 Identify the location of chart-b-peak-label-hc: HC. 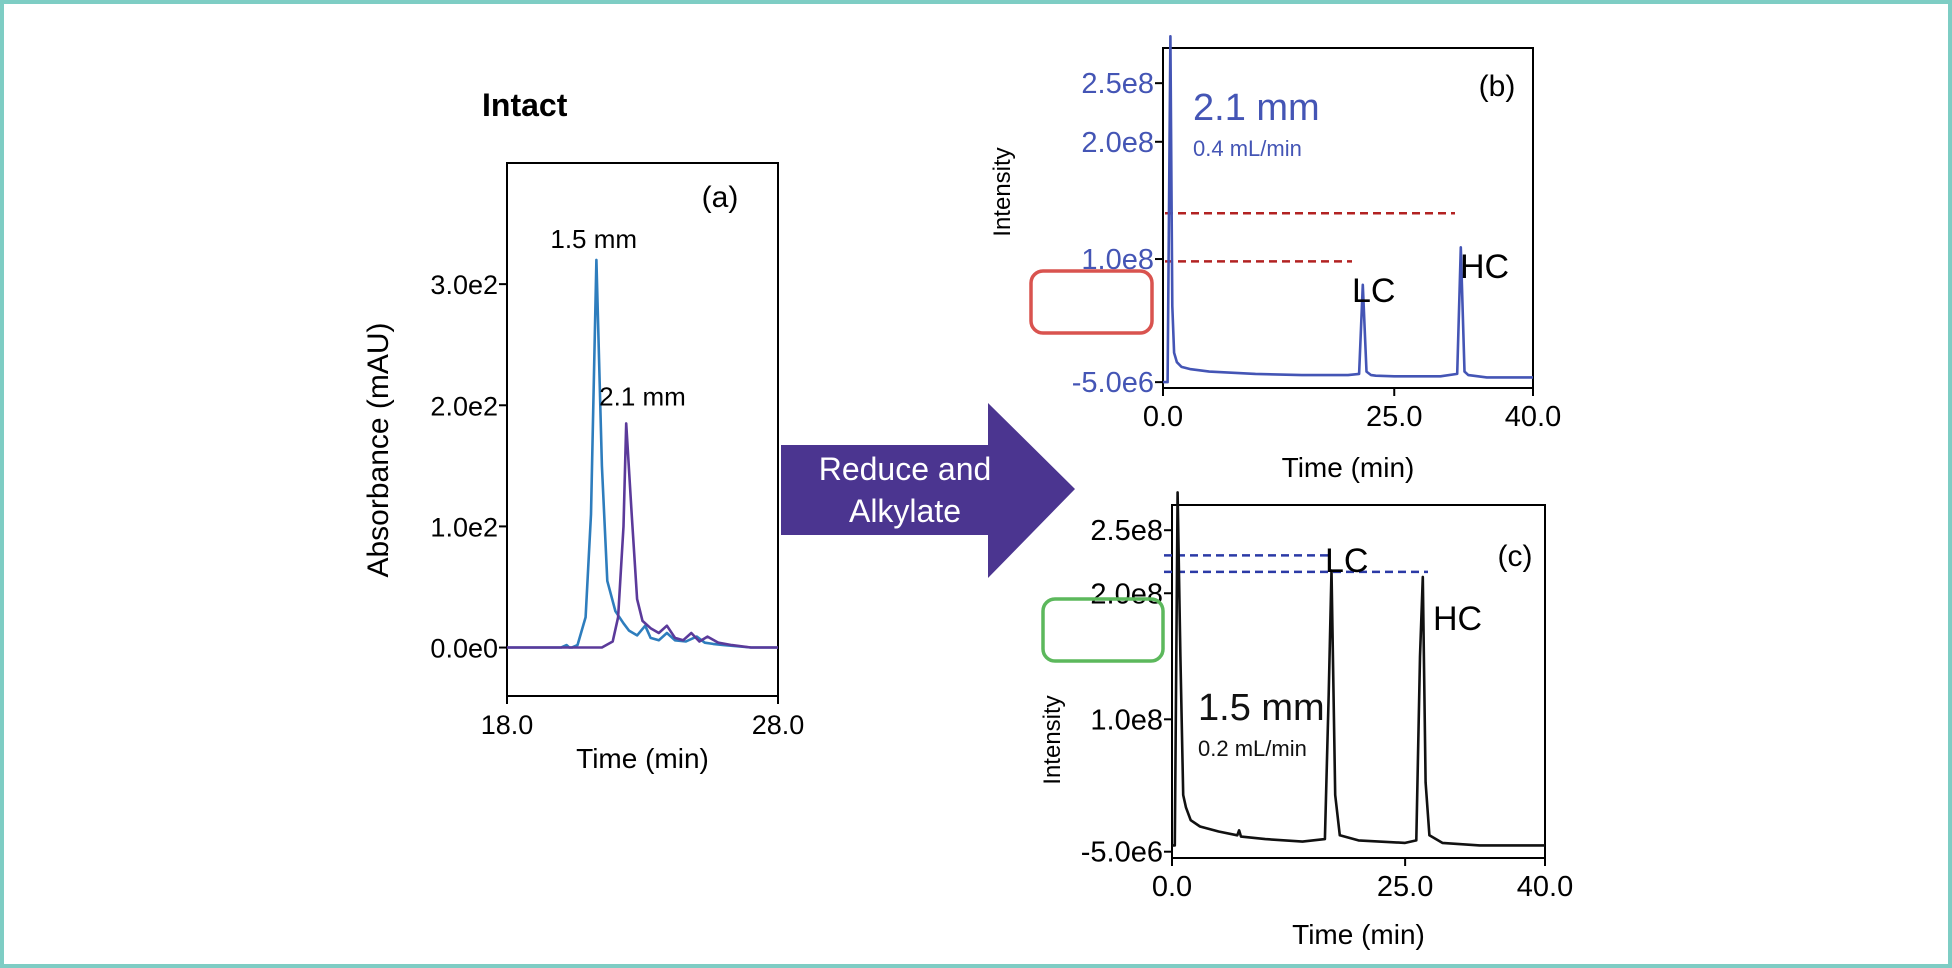
(1484, 267).